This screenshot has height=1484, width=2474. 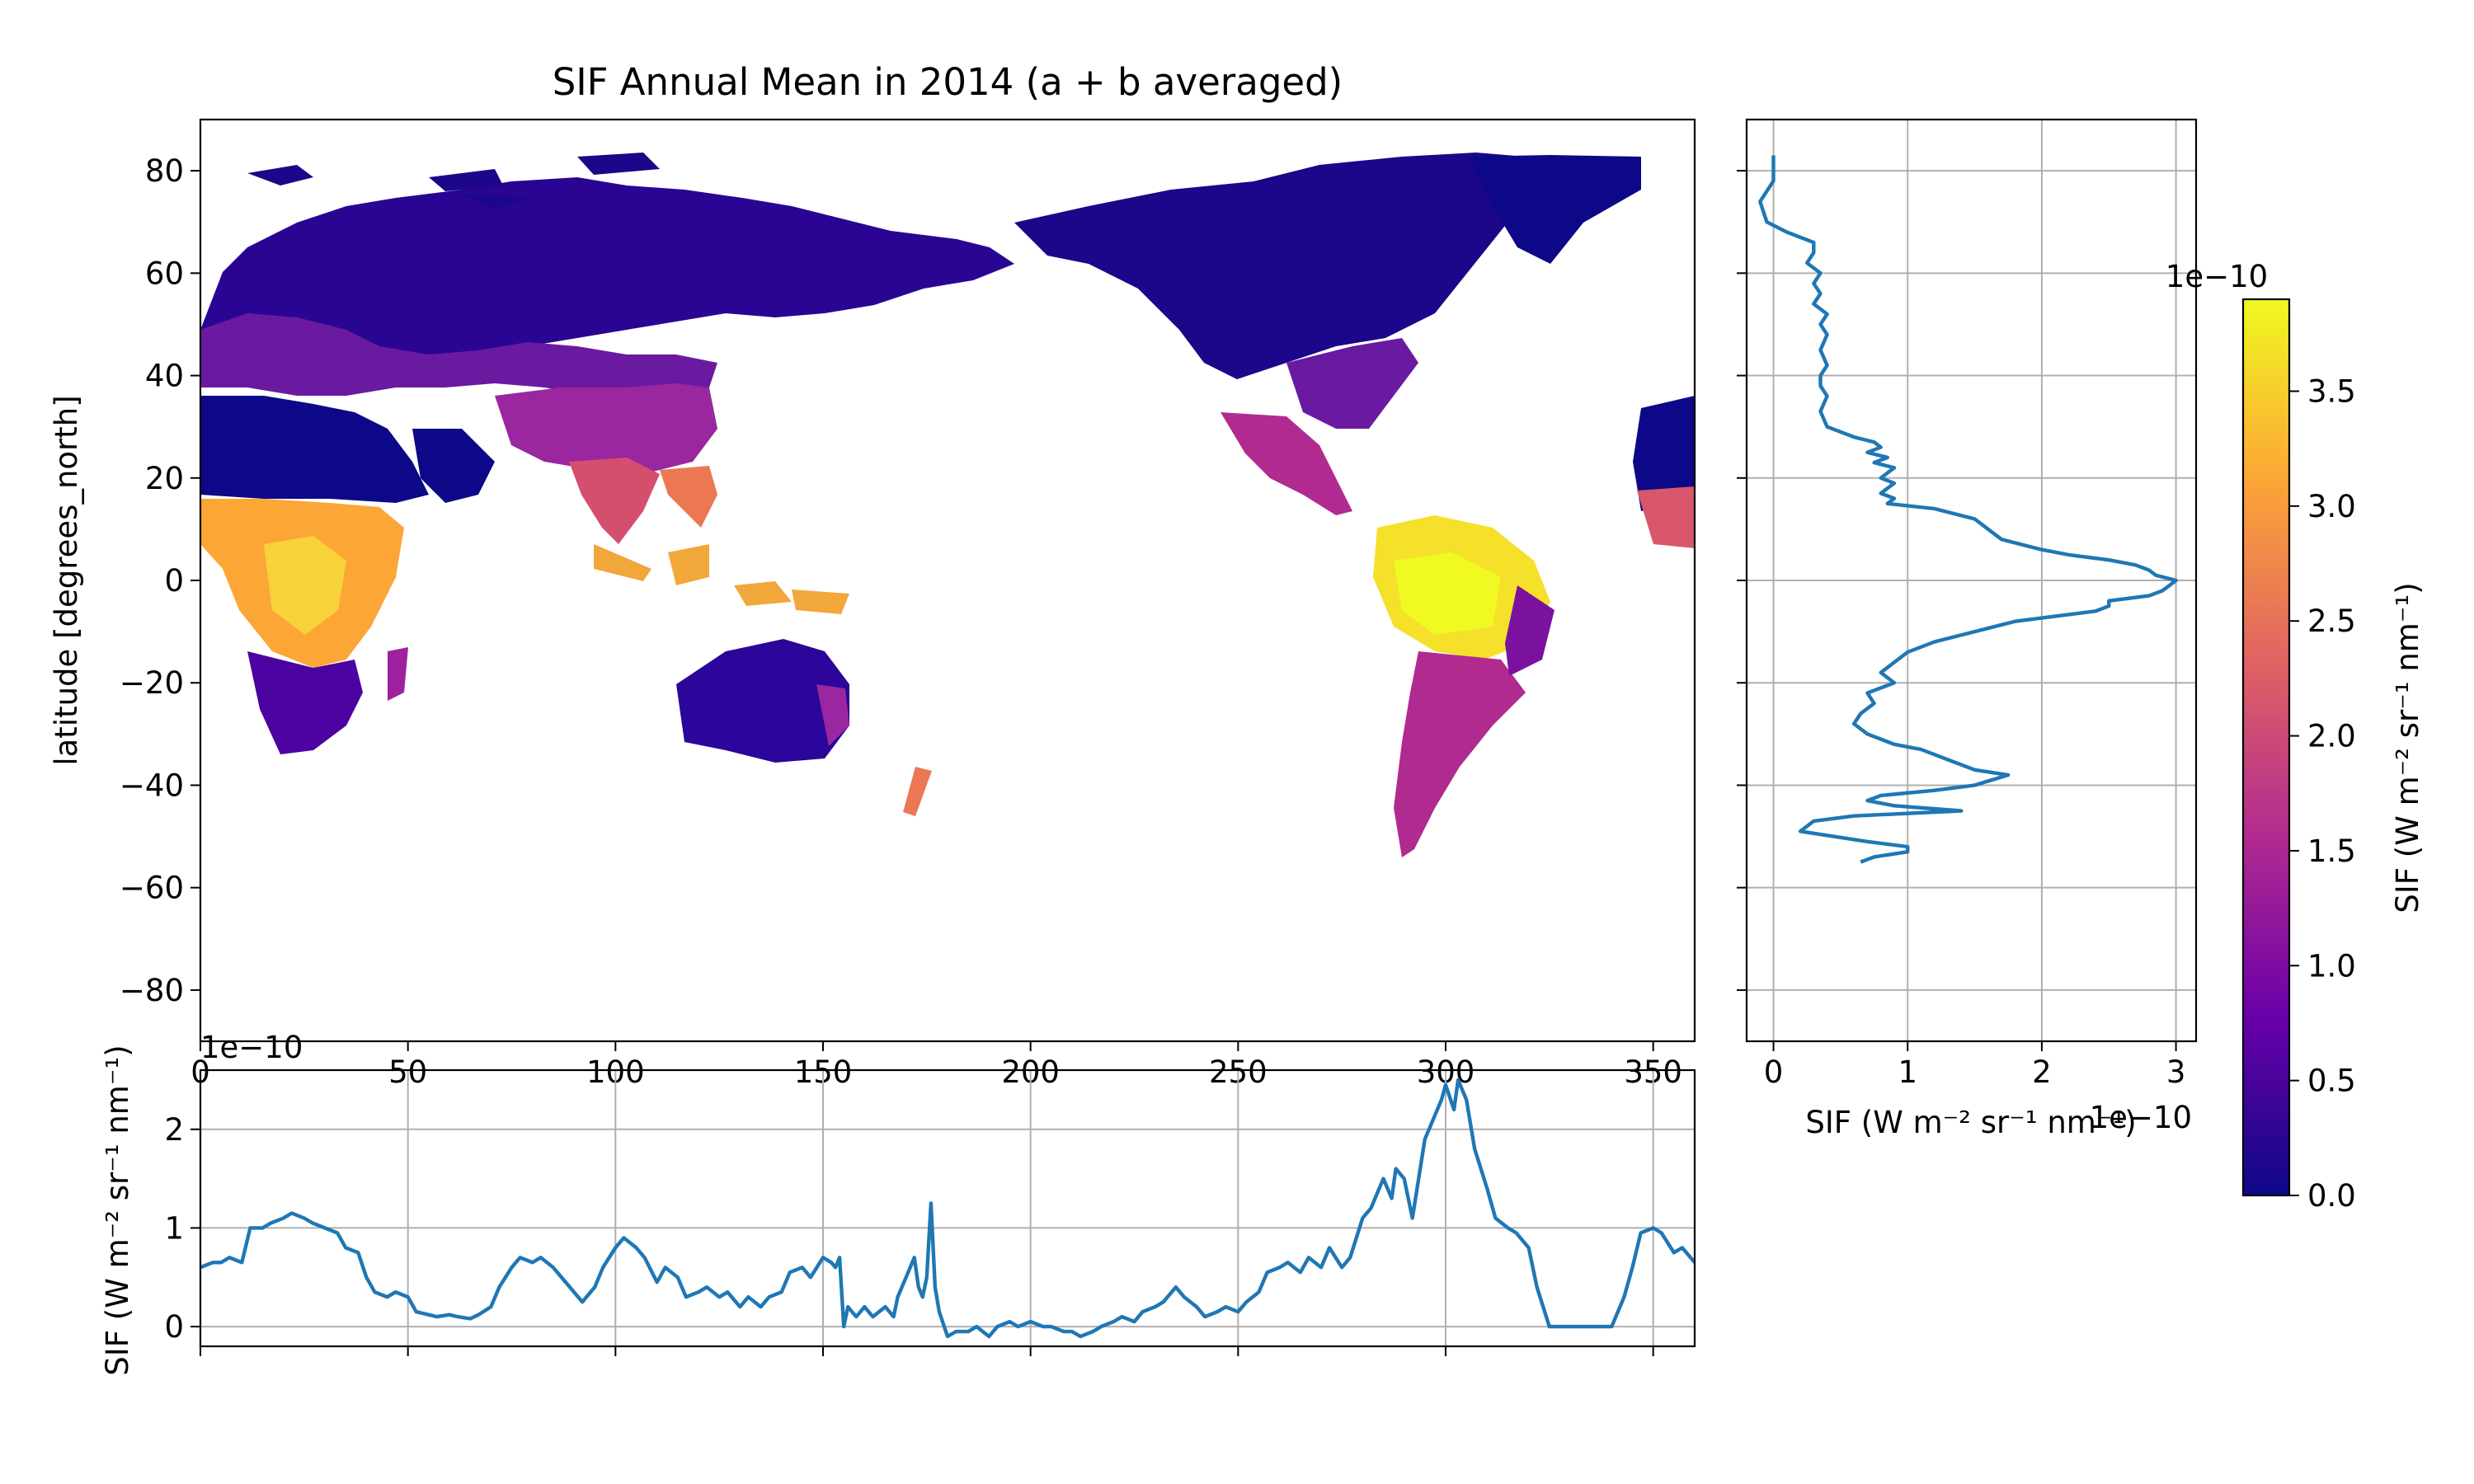 I want to click on map-ylabel: latitude [degrees_north], so click(x=66, y=580).